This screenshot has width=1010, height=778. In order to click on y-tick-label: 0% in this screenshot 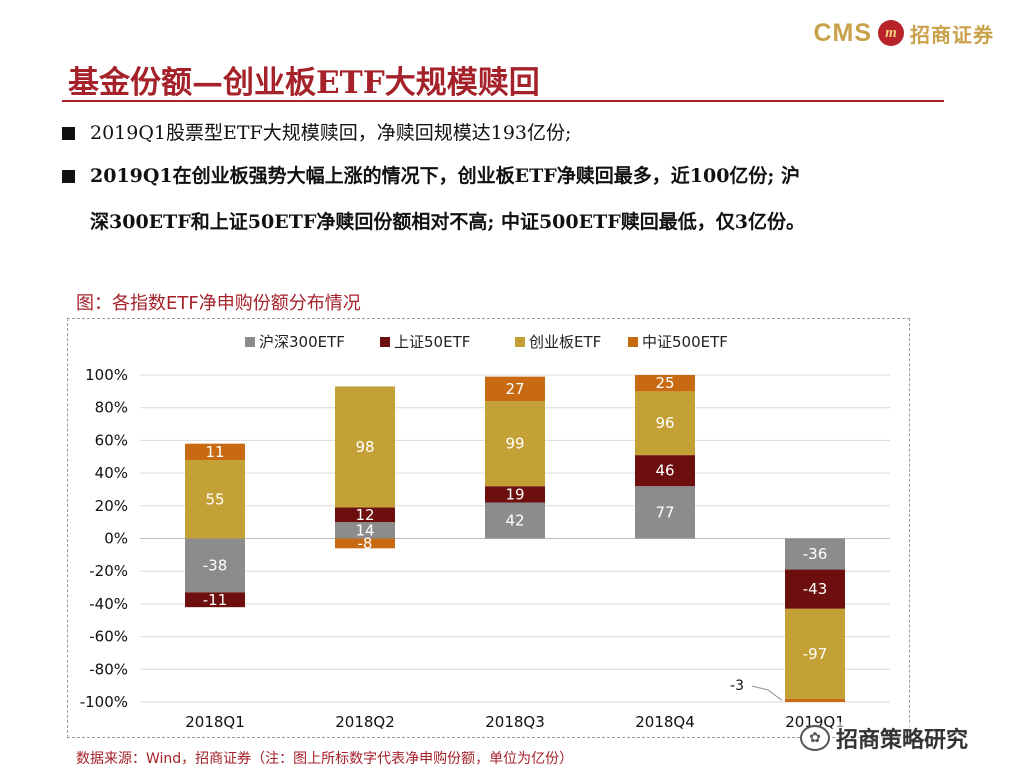, I will do `click(116, 539)`.